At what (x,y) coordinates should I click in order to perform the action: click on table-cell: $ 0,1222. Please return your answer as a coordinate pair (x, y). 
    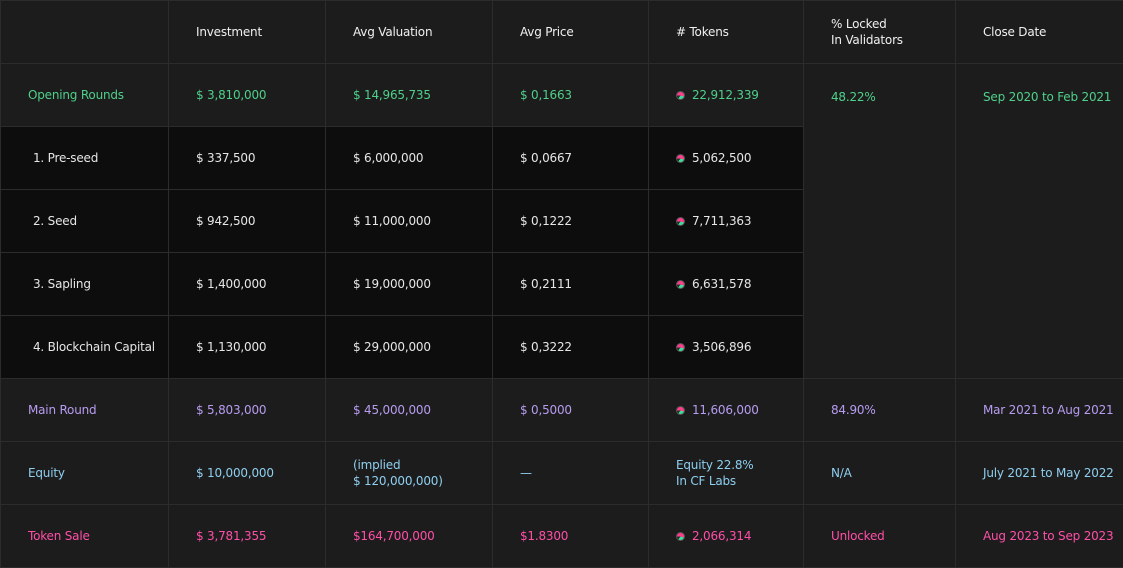
    Looking at the image, I should click on (571, 221).